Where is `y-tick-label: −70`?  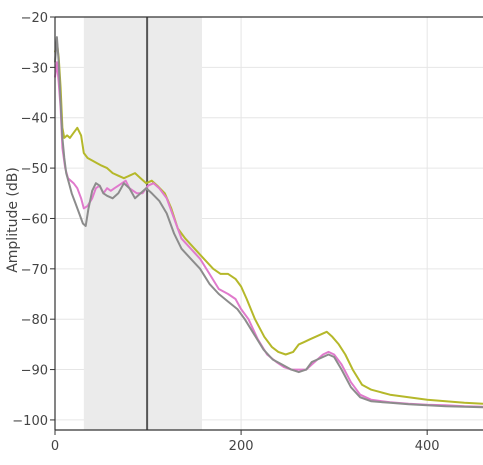 y-tick-label: −70 is located at coordinates (34, 270).